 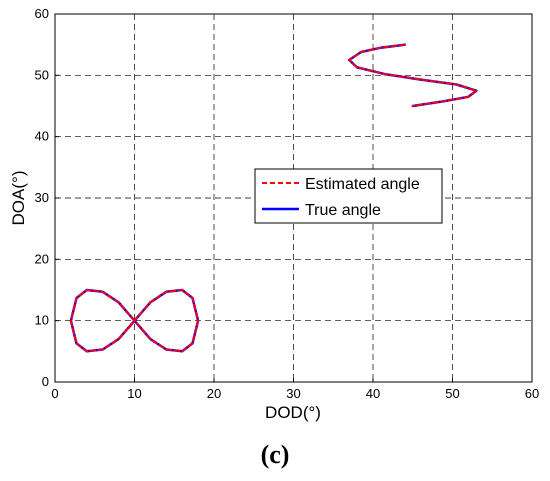 I want to click on x-tick-label: 50, so click(x=452, y=393).